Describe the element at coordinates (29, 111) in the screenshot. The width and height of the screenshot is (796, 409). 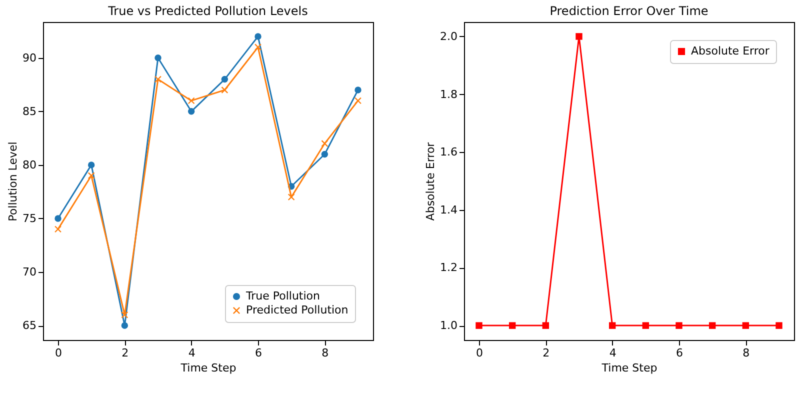
I see `y-tick-label: 85` at that location.